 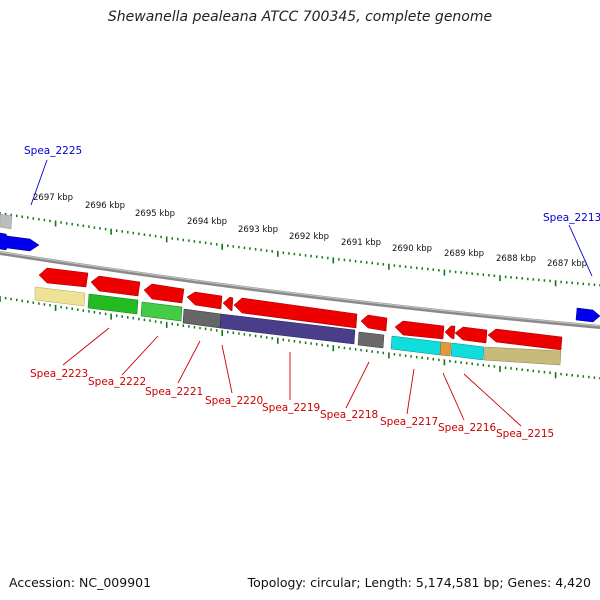 I want to click on gene-label-spea-2221: Spea_2221, so click(x=174, y=392).